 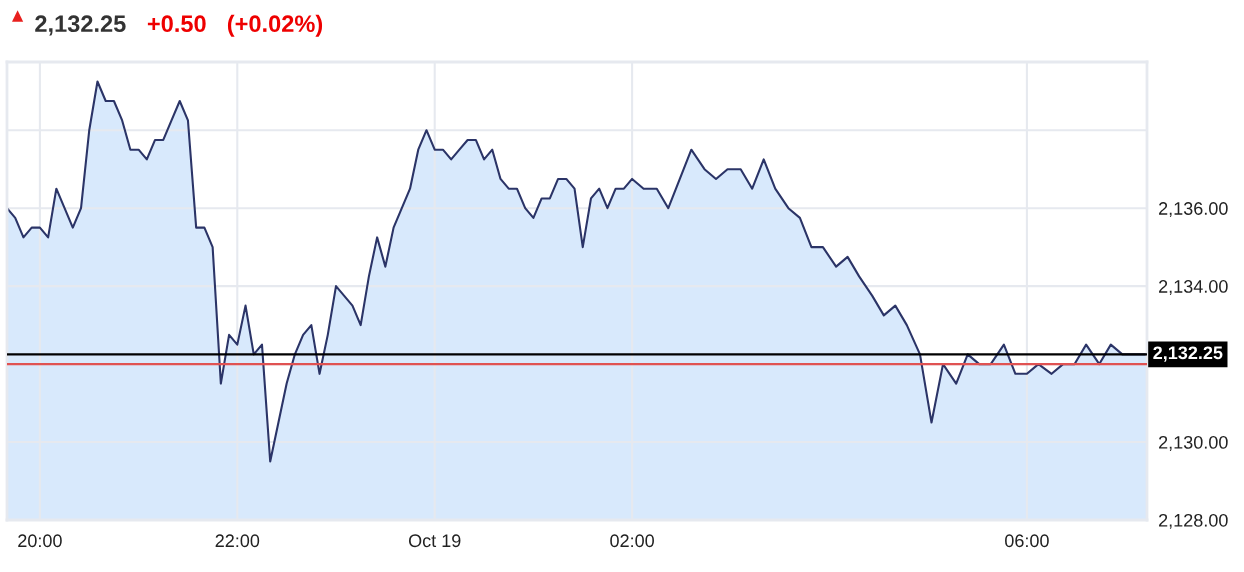 What do you see at coordinates (1193, 521) in the screenshot?
I see `y-tick-label: 2,128.00` at bounding box center [1193, 521].